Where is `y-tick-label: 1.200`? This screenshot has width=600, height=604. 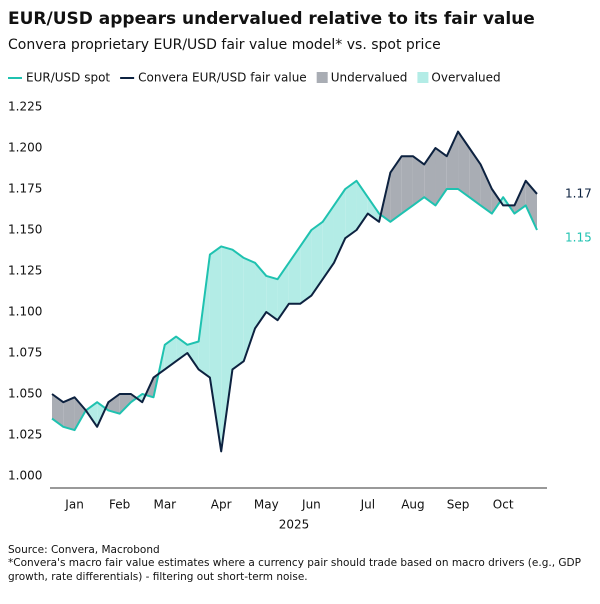 y-tick-label: 1.200 is located at coordinates (25, 148).